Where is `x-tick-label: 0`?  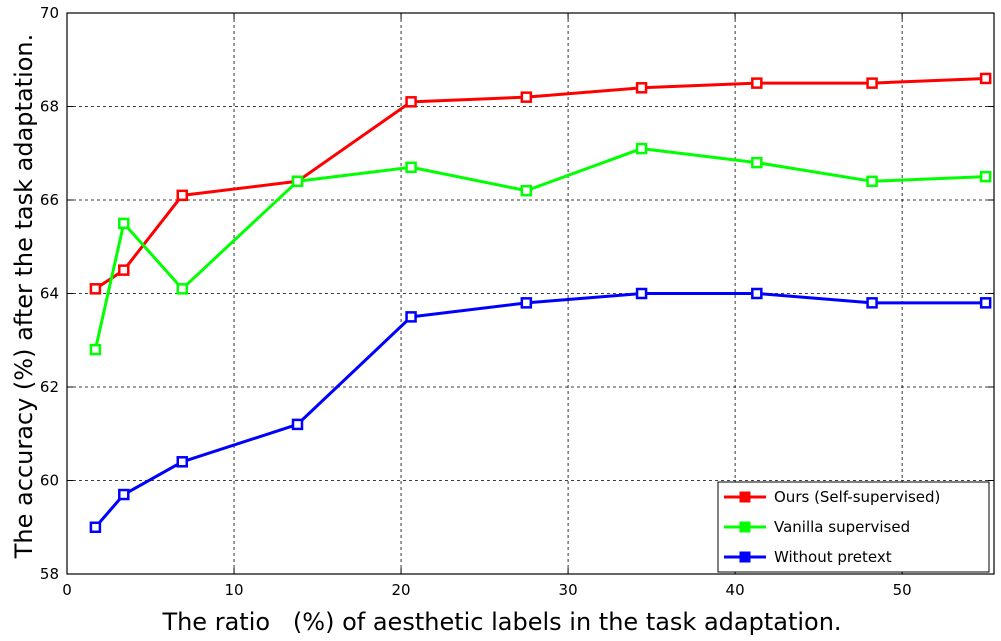 x-tick-label: 0 is located at coordinates (67, 590).